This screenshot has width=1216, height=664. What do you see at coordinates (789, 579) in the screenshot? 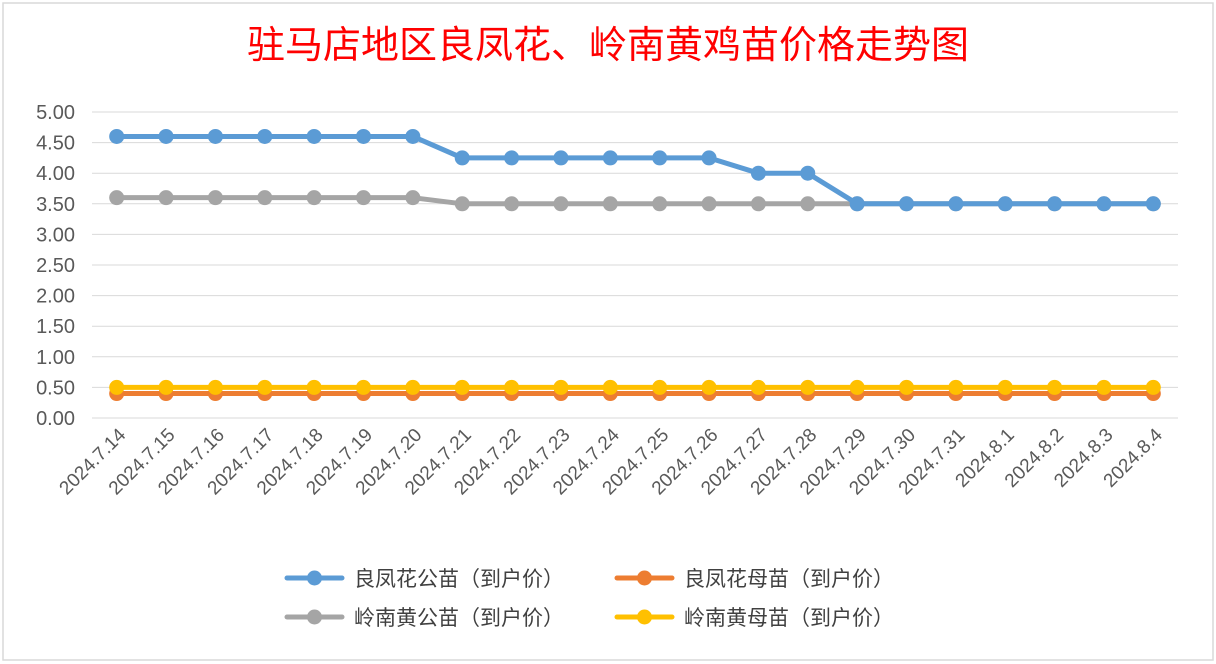
I see `legend-label: 良凤花母苗（到户价）` at bounding box center [789, 579].